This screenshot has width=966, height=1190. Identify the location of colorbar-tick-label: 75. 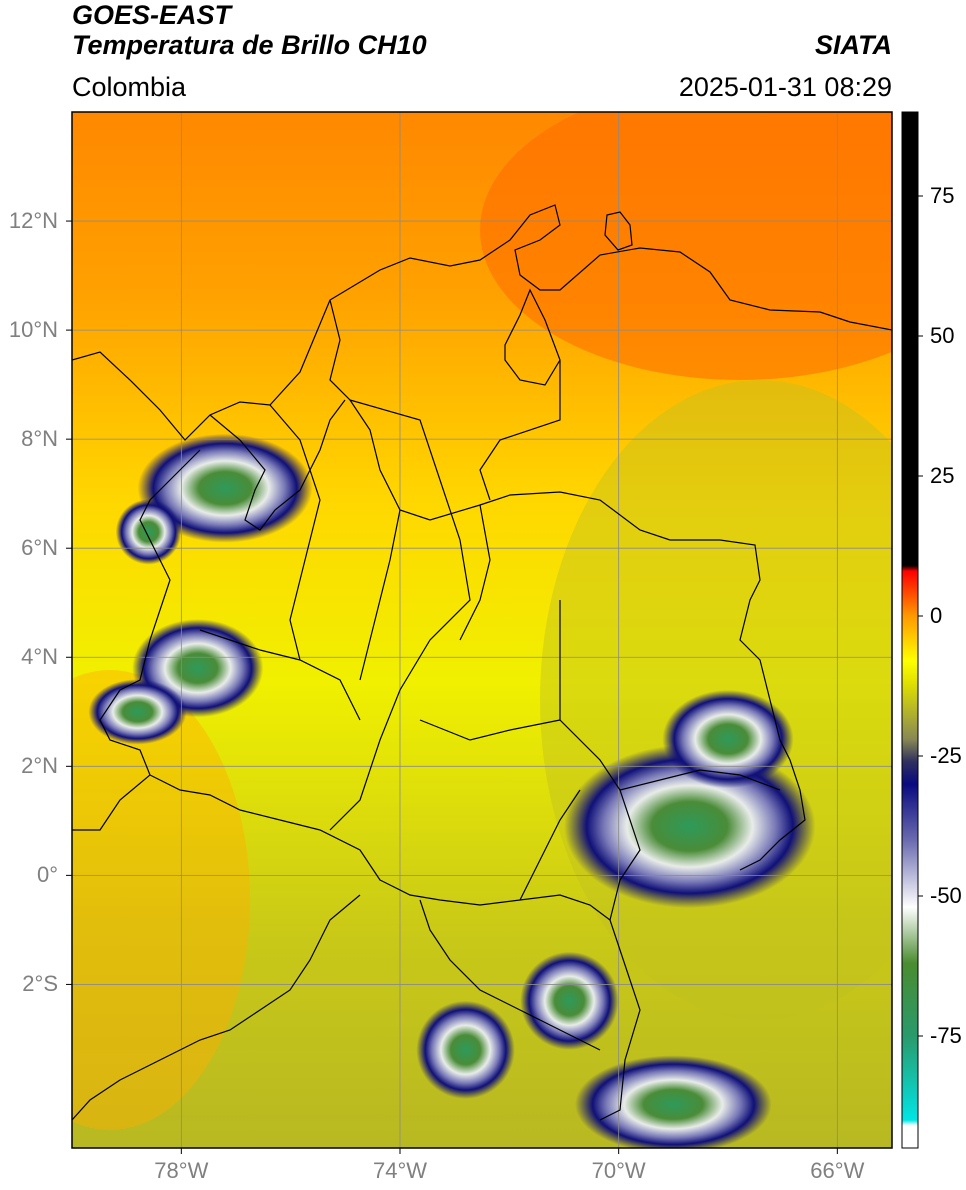
(942, 195).